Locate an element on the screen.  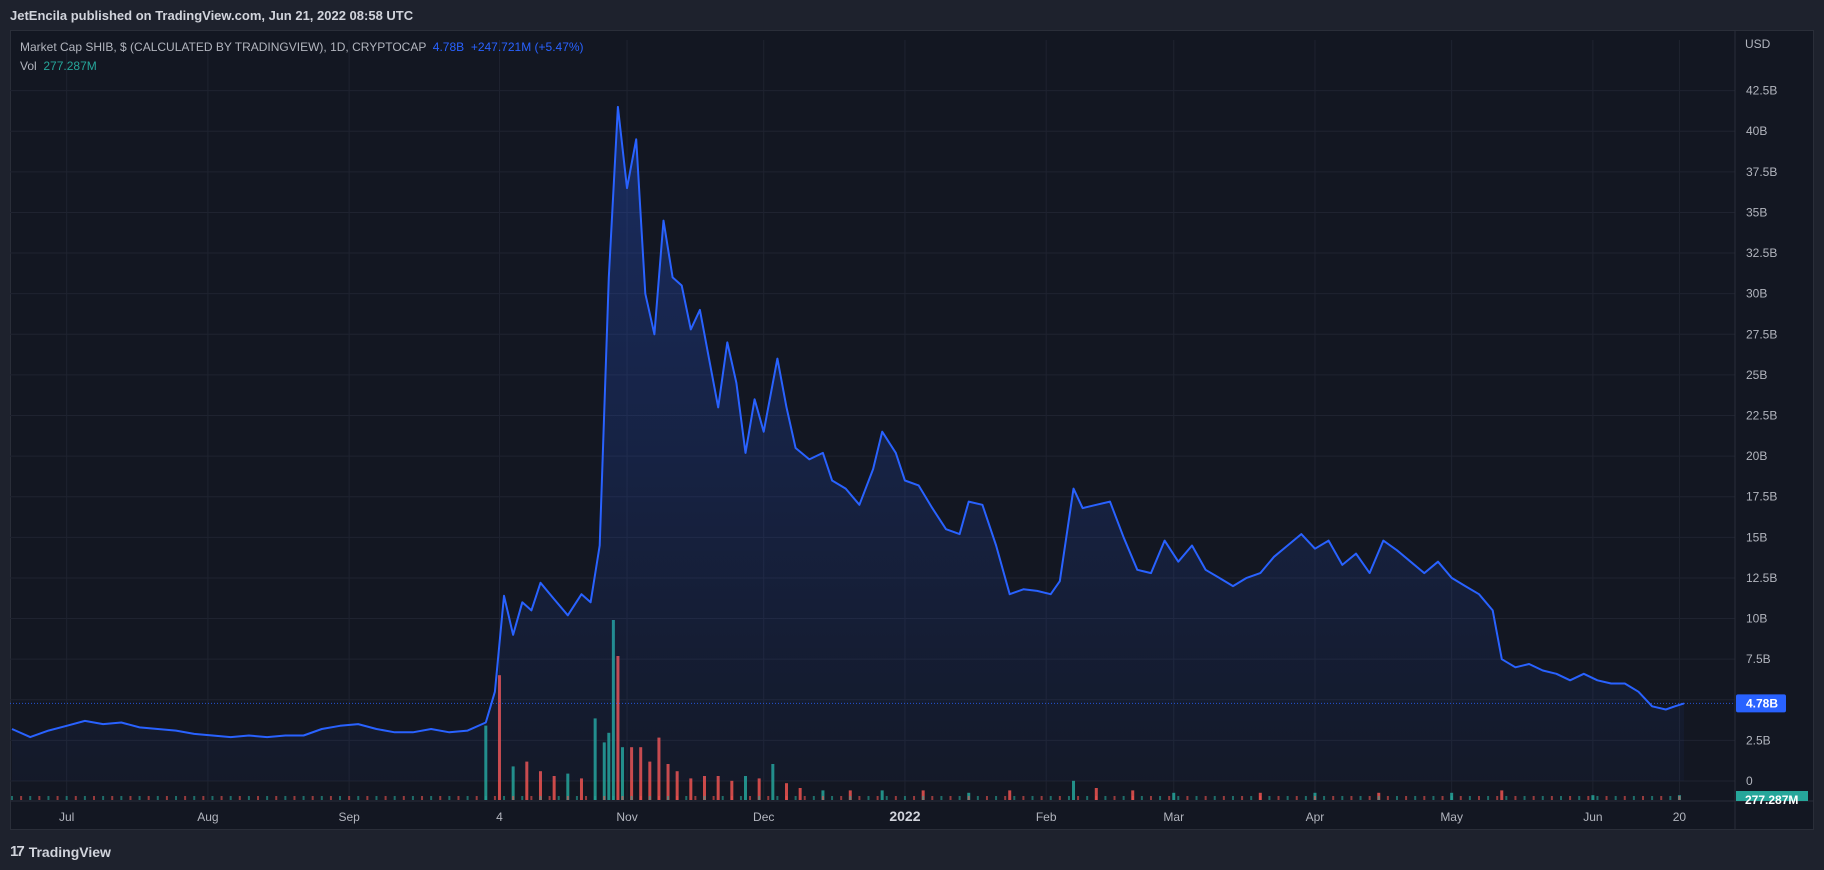
last-price-badge-label: 4.78B is located at coordinates (1762, 703).